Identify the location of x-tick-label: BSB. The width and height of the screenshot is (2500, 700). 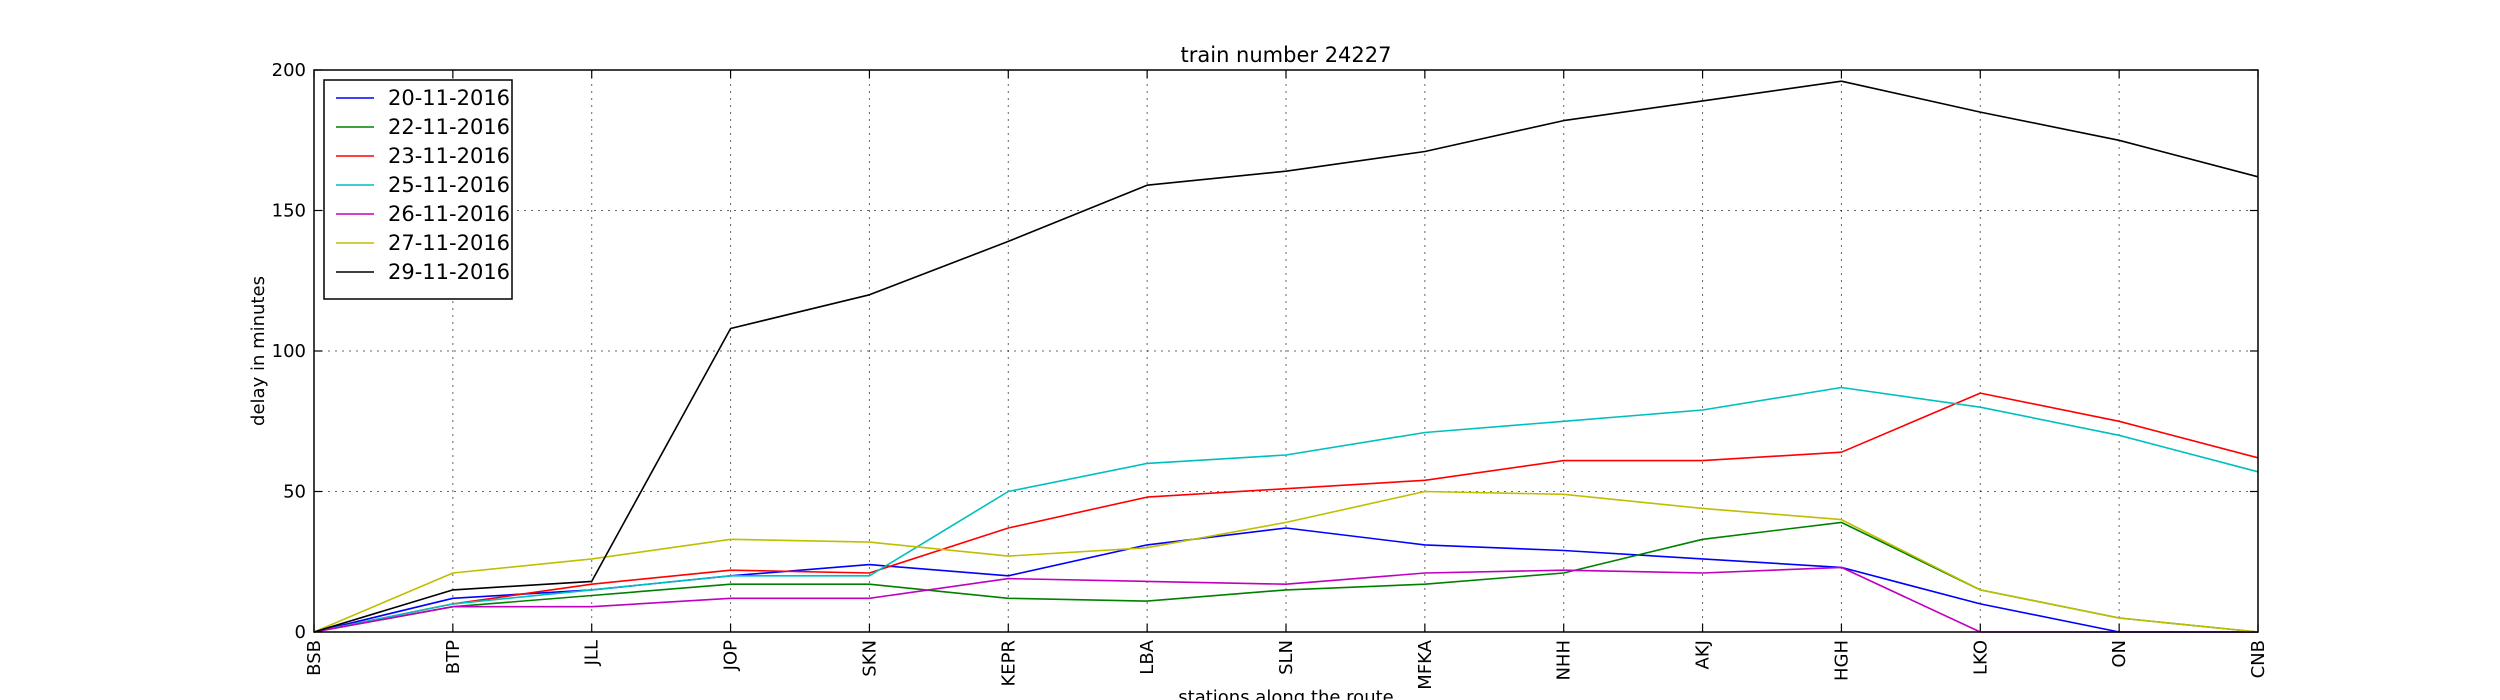
(314, 658).